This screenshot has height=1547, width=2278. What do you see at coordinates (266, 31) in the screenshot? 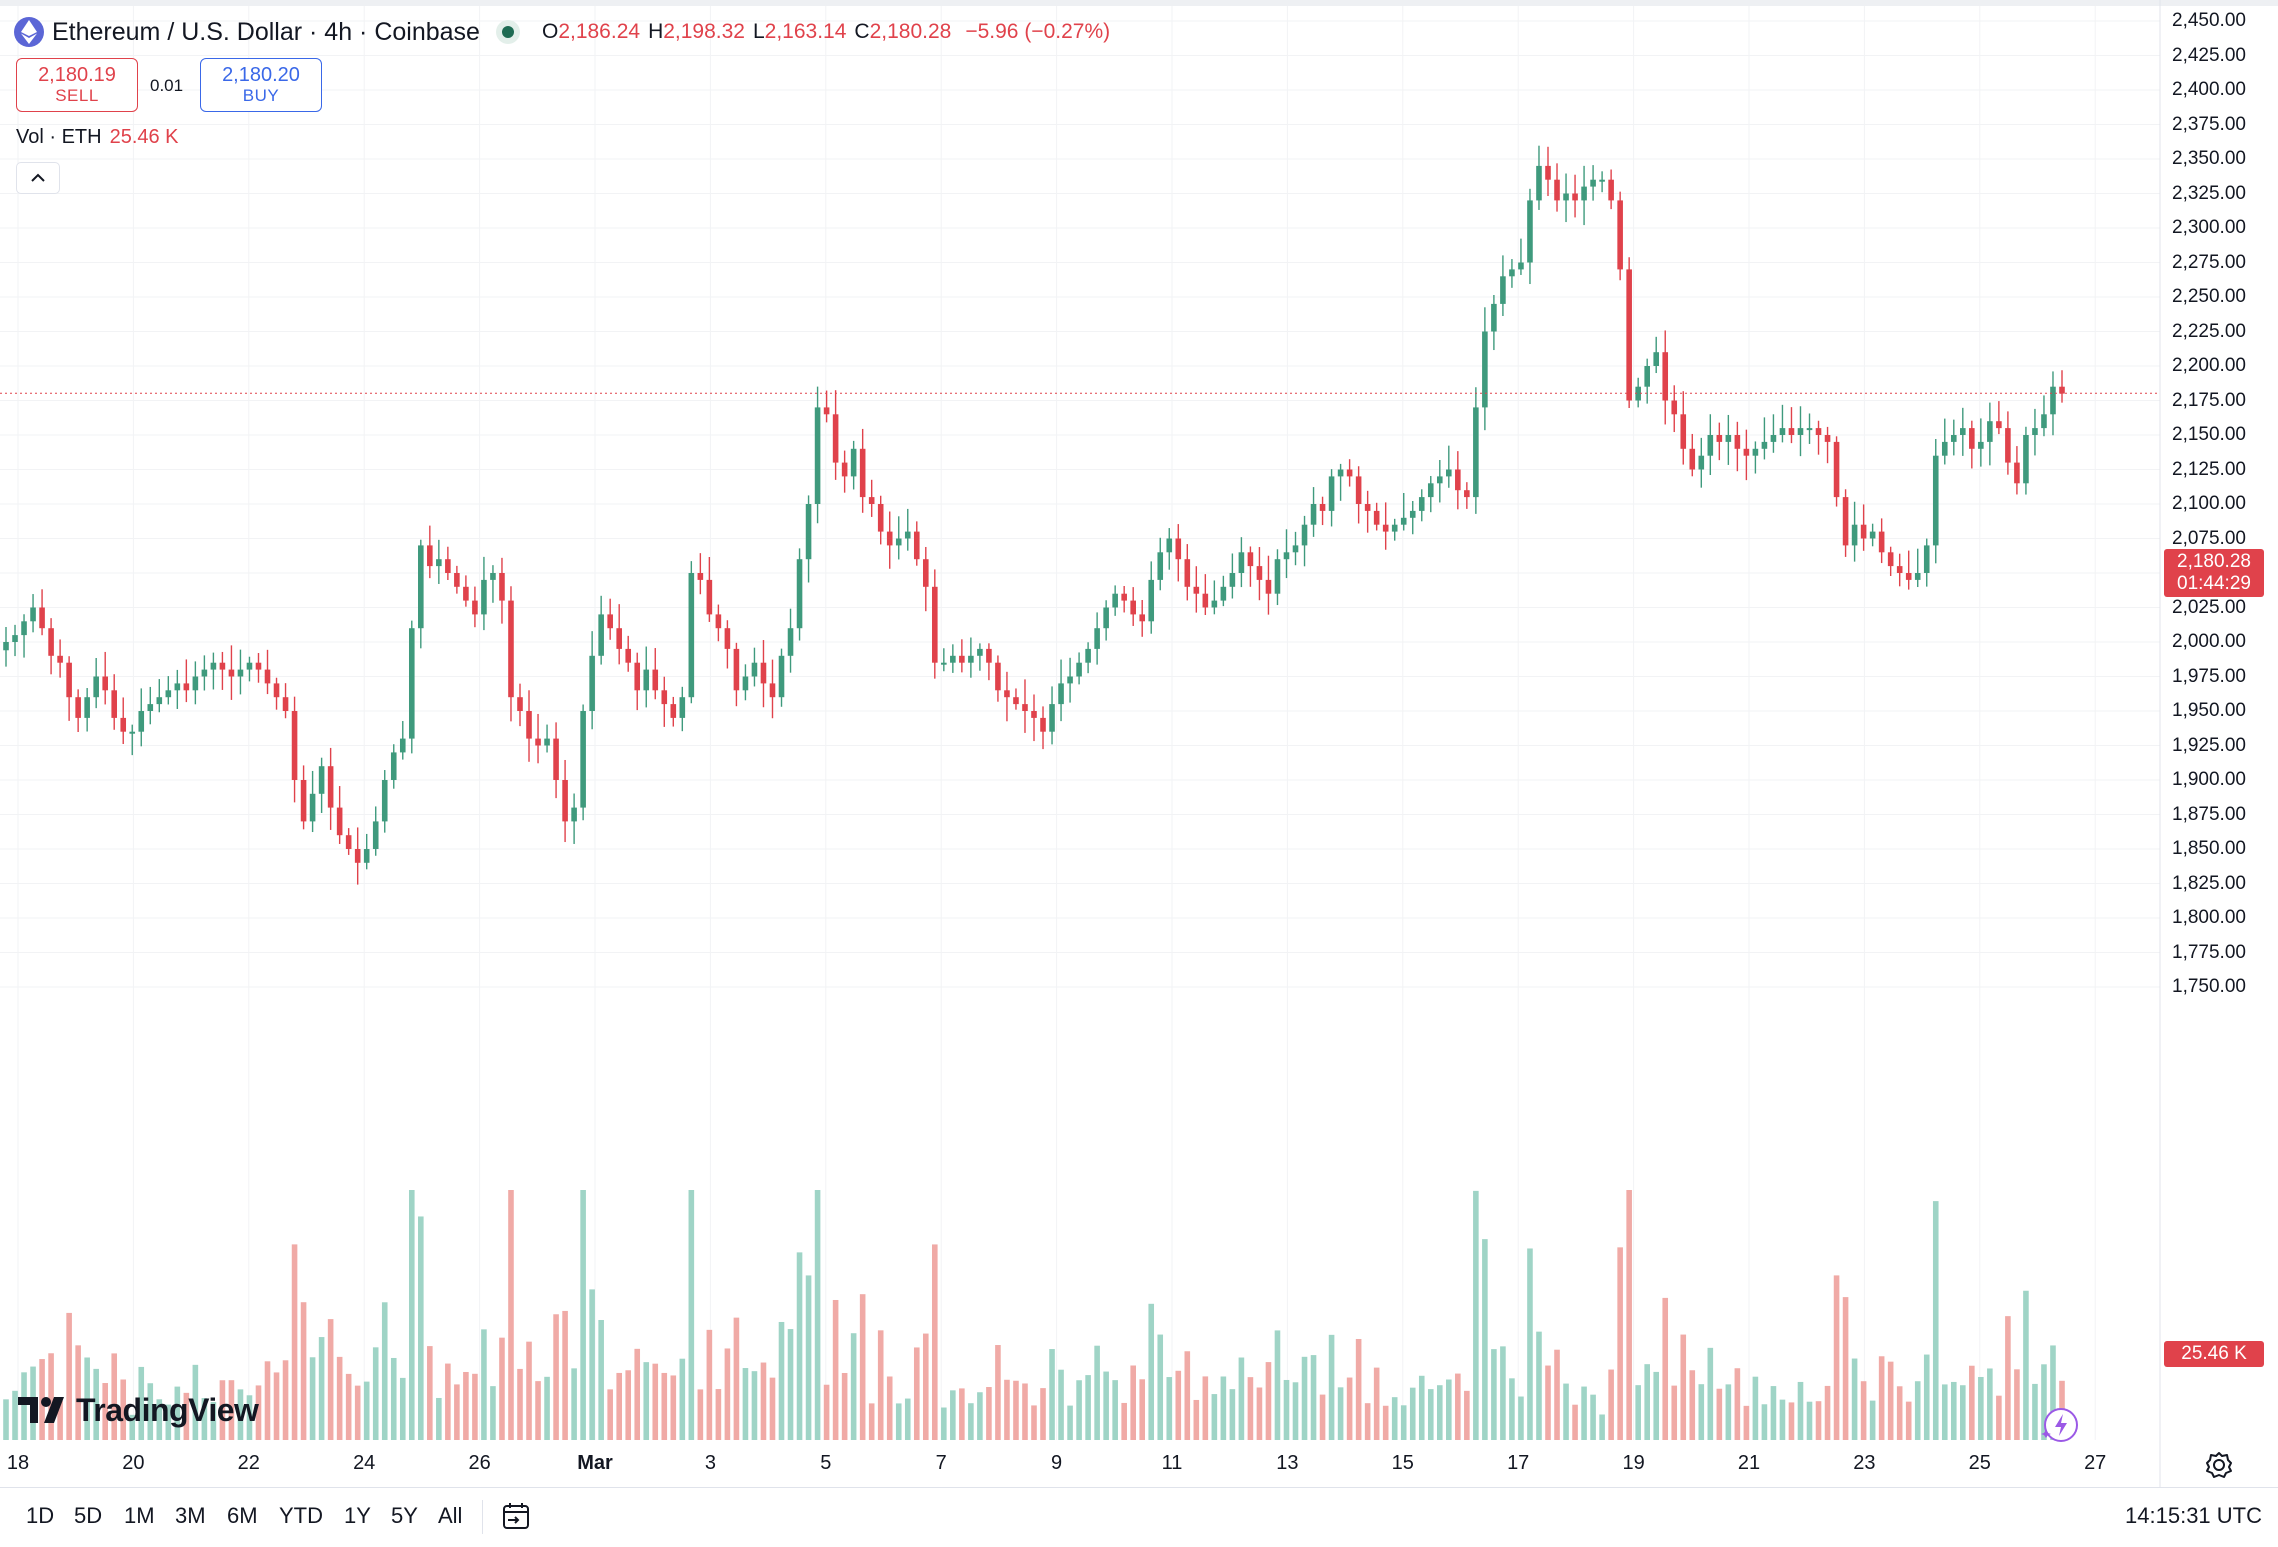
I see `symbol-title: Ethereum / U.S. Dollar · 4h · Coinbase` at bounding box center [266, 31].